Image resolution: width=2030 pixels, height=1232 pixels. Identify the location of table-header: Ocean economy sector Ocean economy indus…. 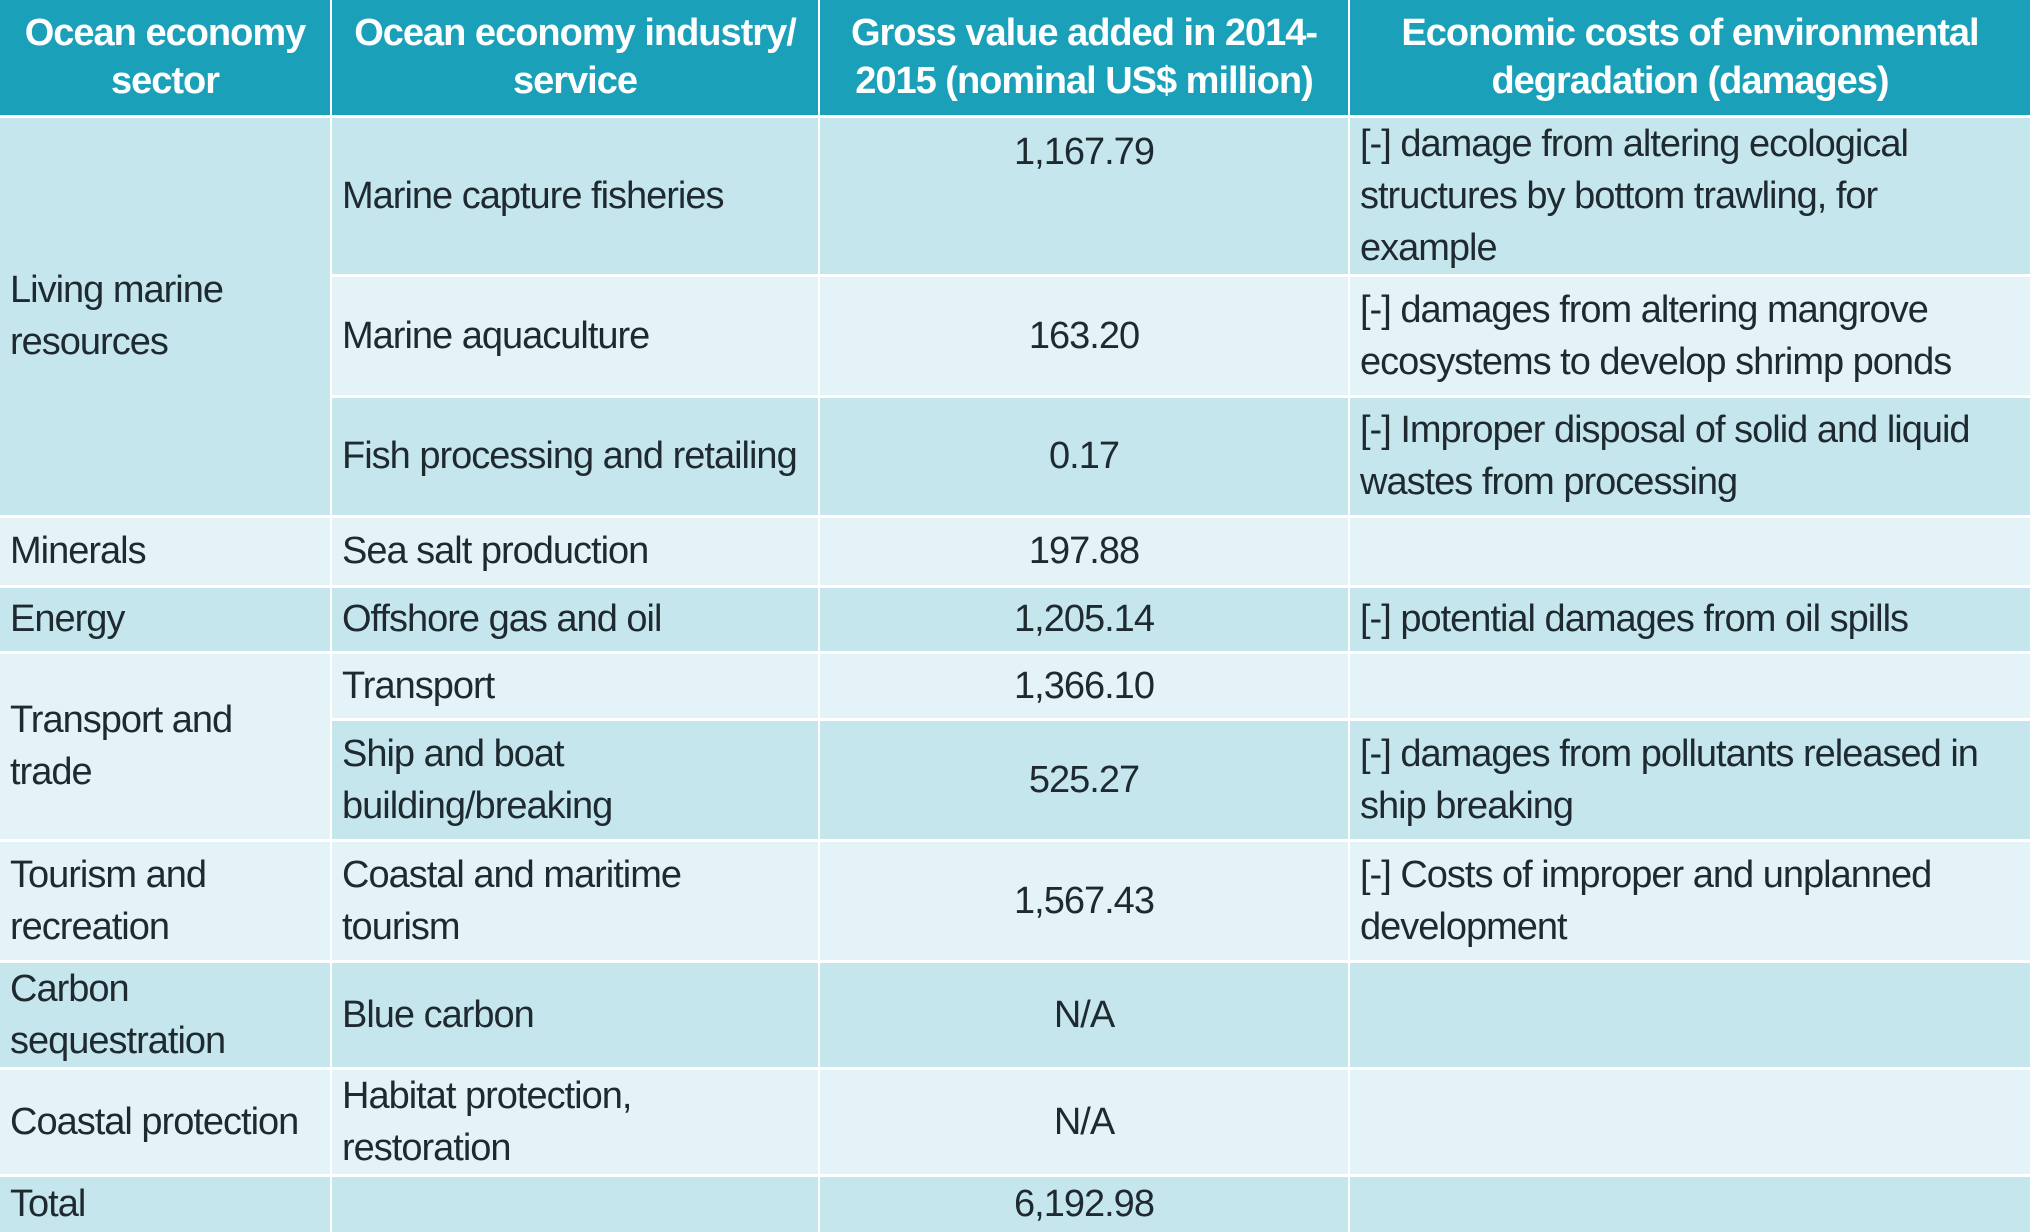
(1015, 58).